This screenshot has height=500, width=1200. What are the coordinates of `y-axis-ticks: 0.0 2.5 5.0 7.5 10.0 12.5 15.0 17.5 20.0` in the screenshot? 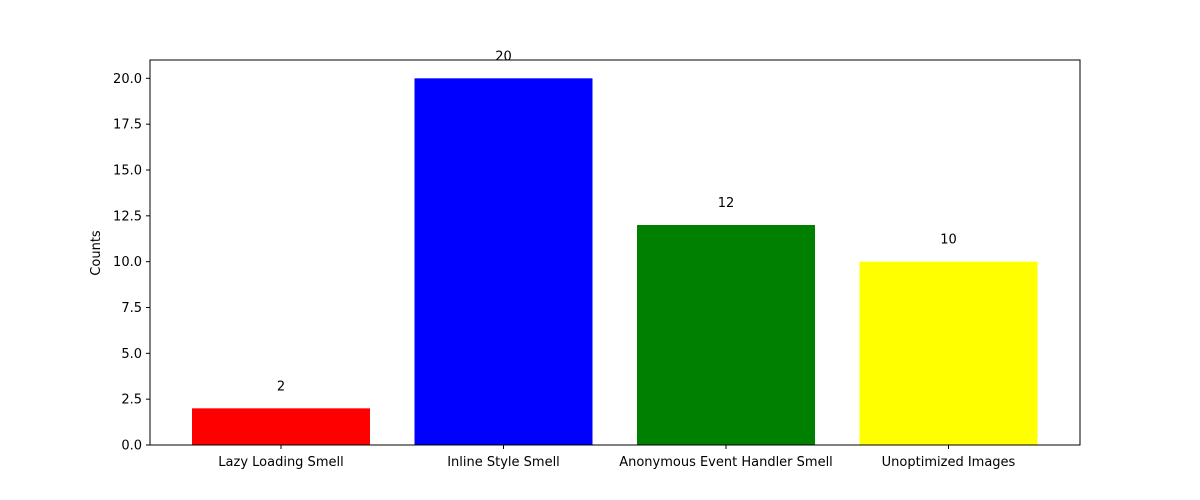 It's located at (131, 263).